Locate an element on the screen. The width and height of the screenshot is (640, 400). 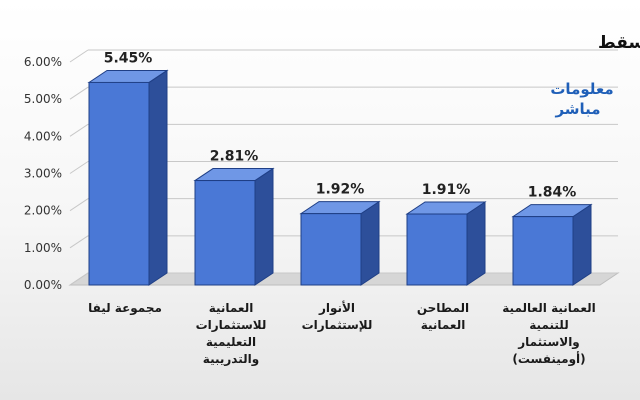
x-tick-label: العمانية العالمية is located at coordinates (548, 308).